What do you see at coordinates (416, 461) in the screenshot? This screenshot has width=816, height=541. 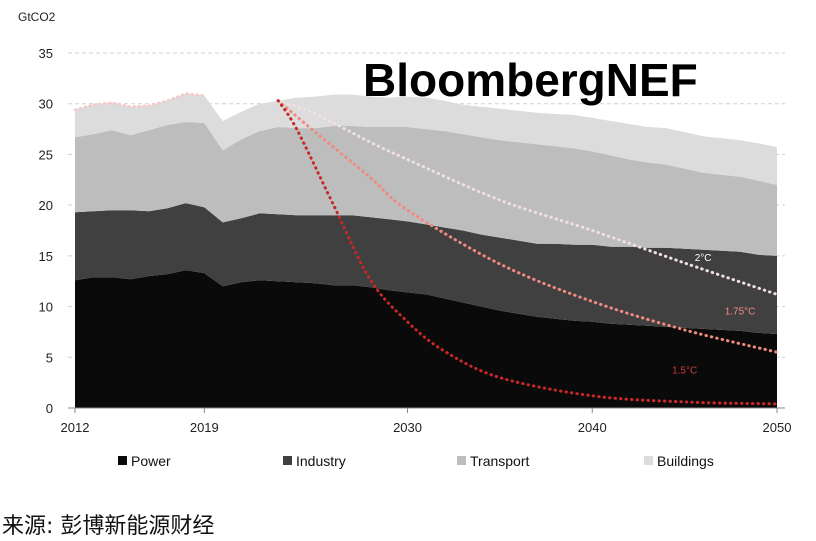 I see `legend: Power Industry Transport Buildings` at bounding box center [416, 461].